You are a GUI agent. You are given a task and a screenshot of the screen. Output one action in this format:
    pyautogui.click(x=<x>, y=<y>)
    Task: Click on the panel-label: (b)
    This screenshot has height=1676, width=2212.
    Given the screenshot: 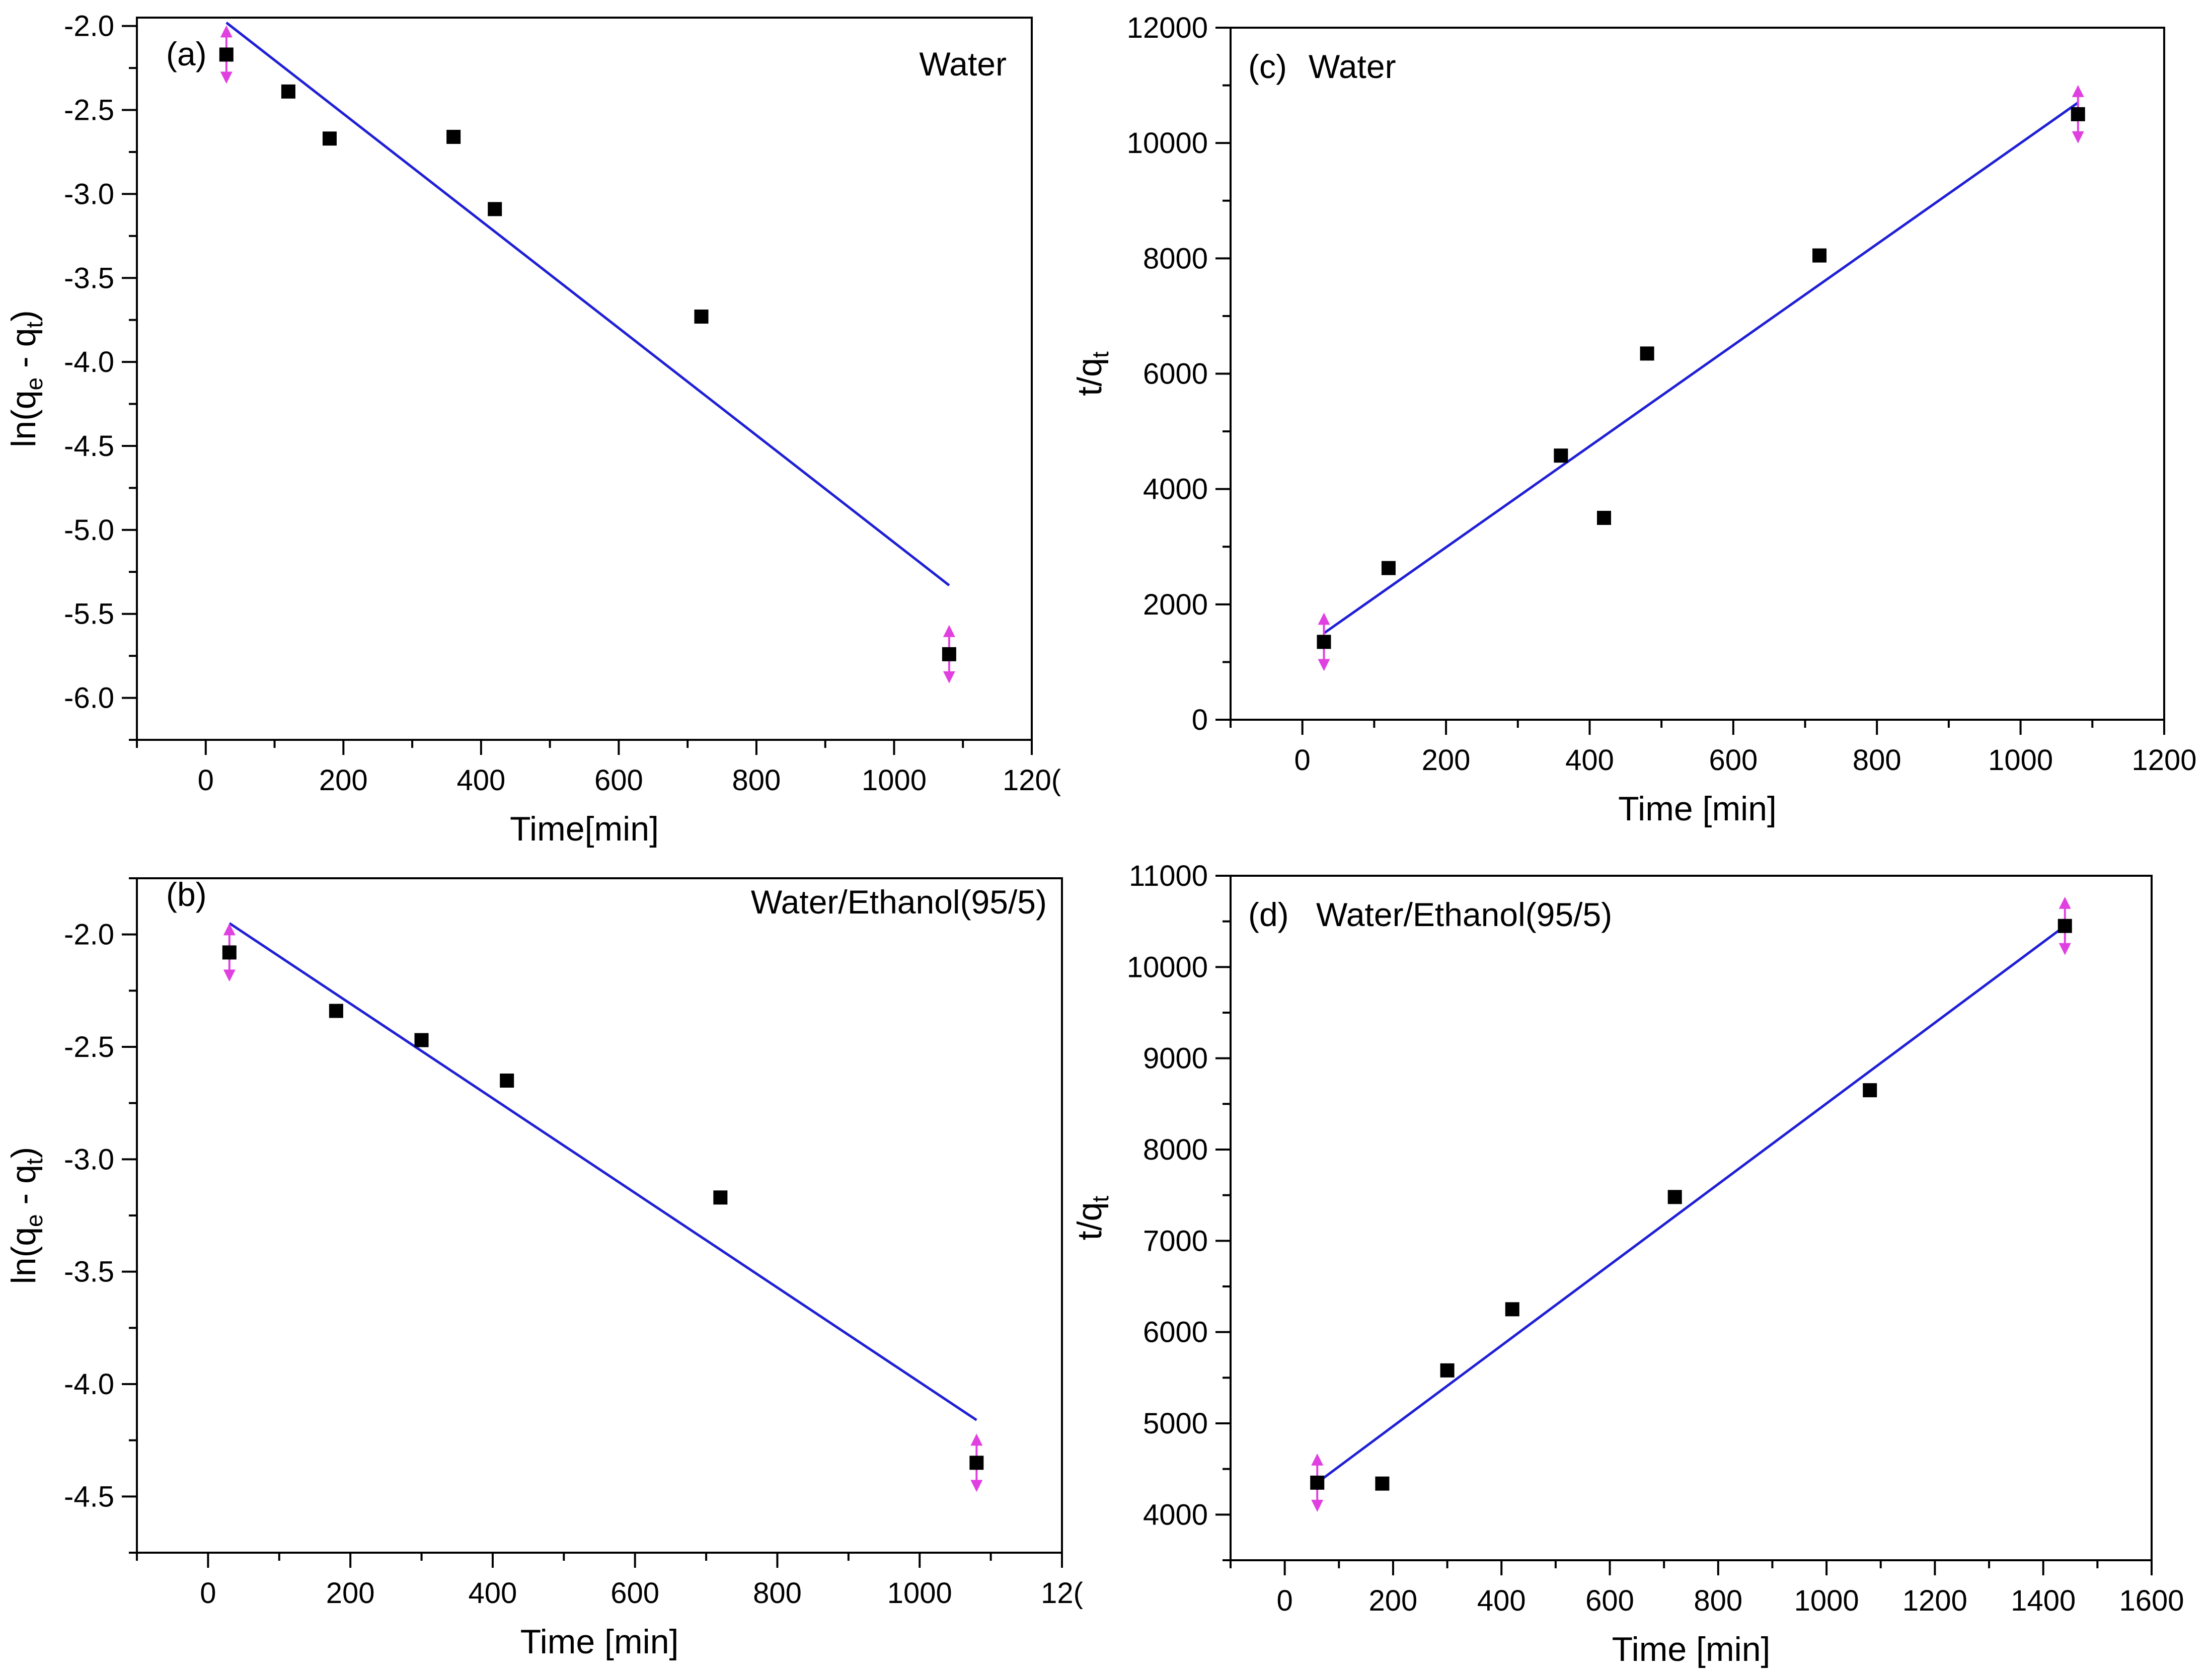 What is the action you would take?
    pyautogui.click(x=186, y=894)
    